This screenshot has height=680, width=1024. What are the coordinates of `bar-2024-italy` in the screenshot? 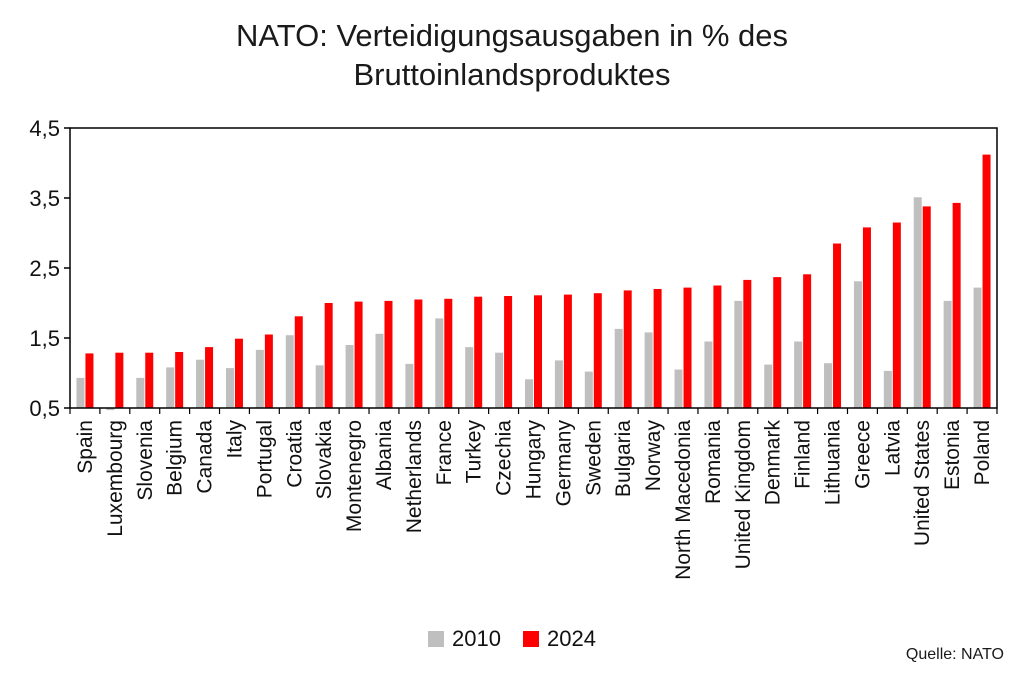 It's located at (238, 373).